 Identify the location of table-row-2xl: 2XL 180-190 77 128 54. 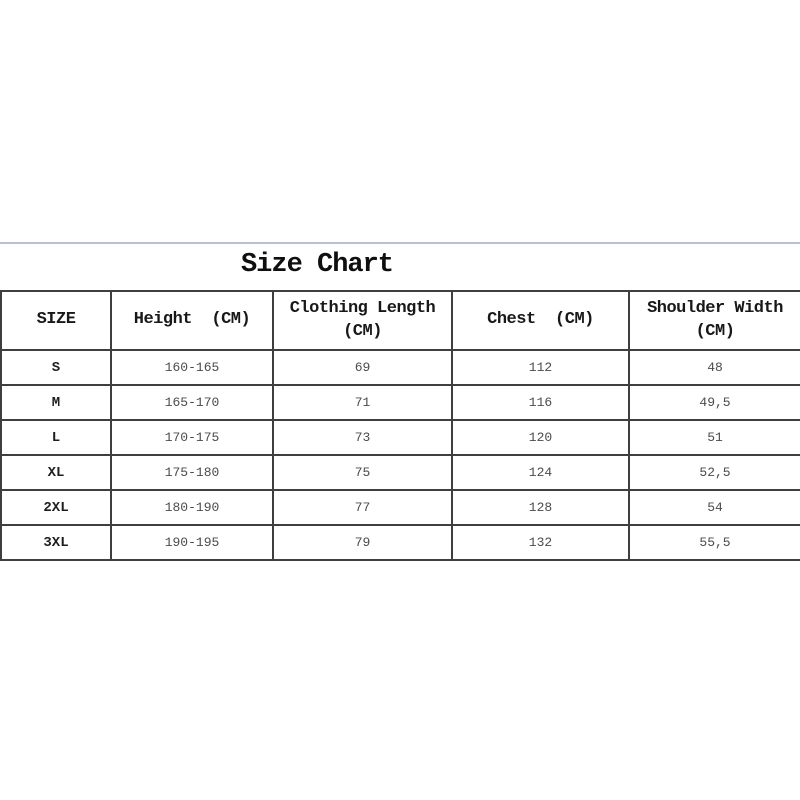
(400, 507).